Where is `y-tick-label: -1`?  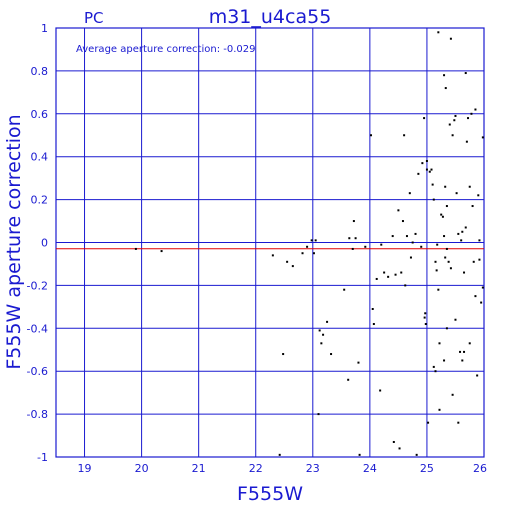
y-tick-label: -1 is located at coordinates (42, 457).